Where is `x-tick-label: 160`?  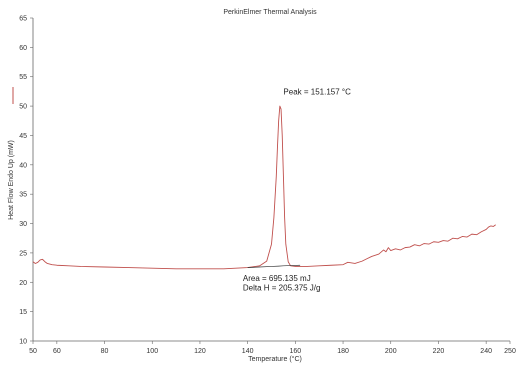 x-tick-label: 160 is located at coordinates (296, 351).